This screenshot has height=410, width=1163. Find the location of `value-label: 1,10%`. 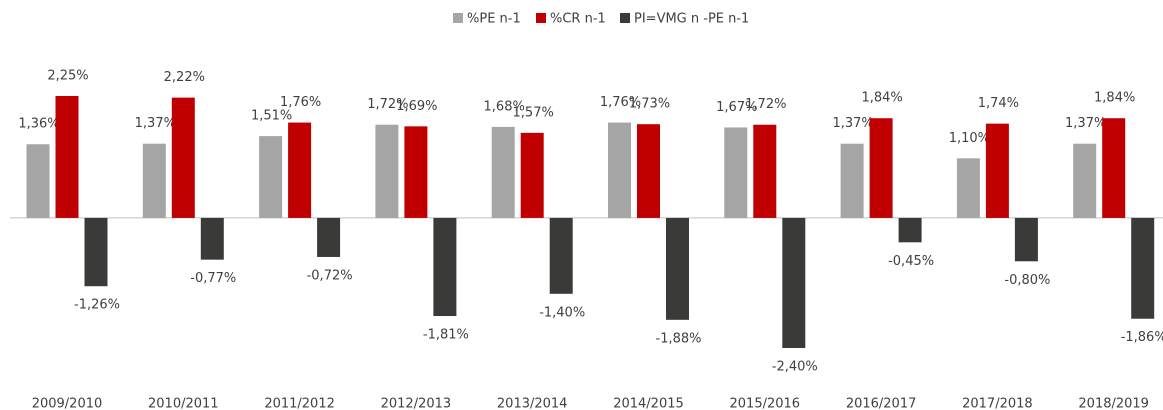

value-label: 1,10% is located at coordinates (969, 138).